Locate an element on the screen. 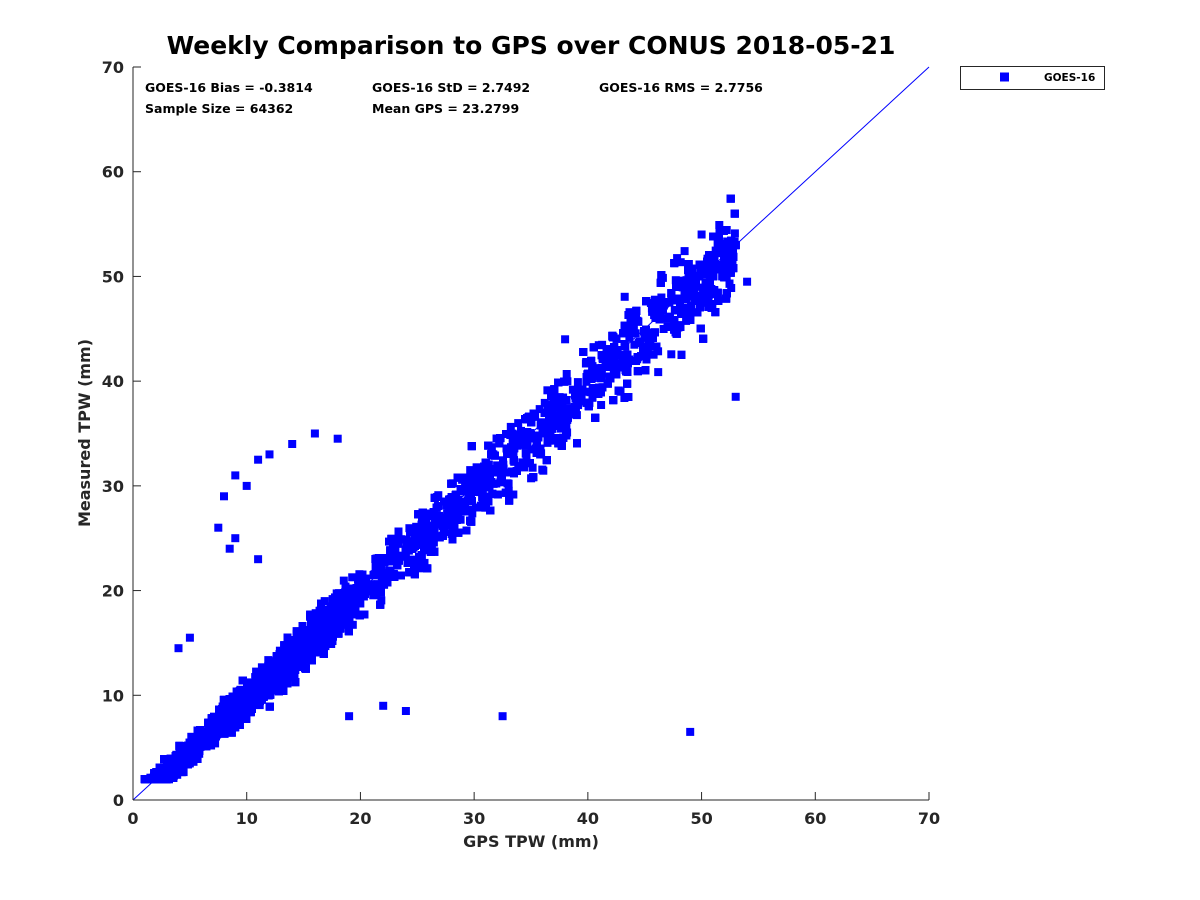 This screenshot has height=900, width=1200. x-axis-label: GPS TPW (mm) is located at coordinates (531, 841).